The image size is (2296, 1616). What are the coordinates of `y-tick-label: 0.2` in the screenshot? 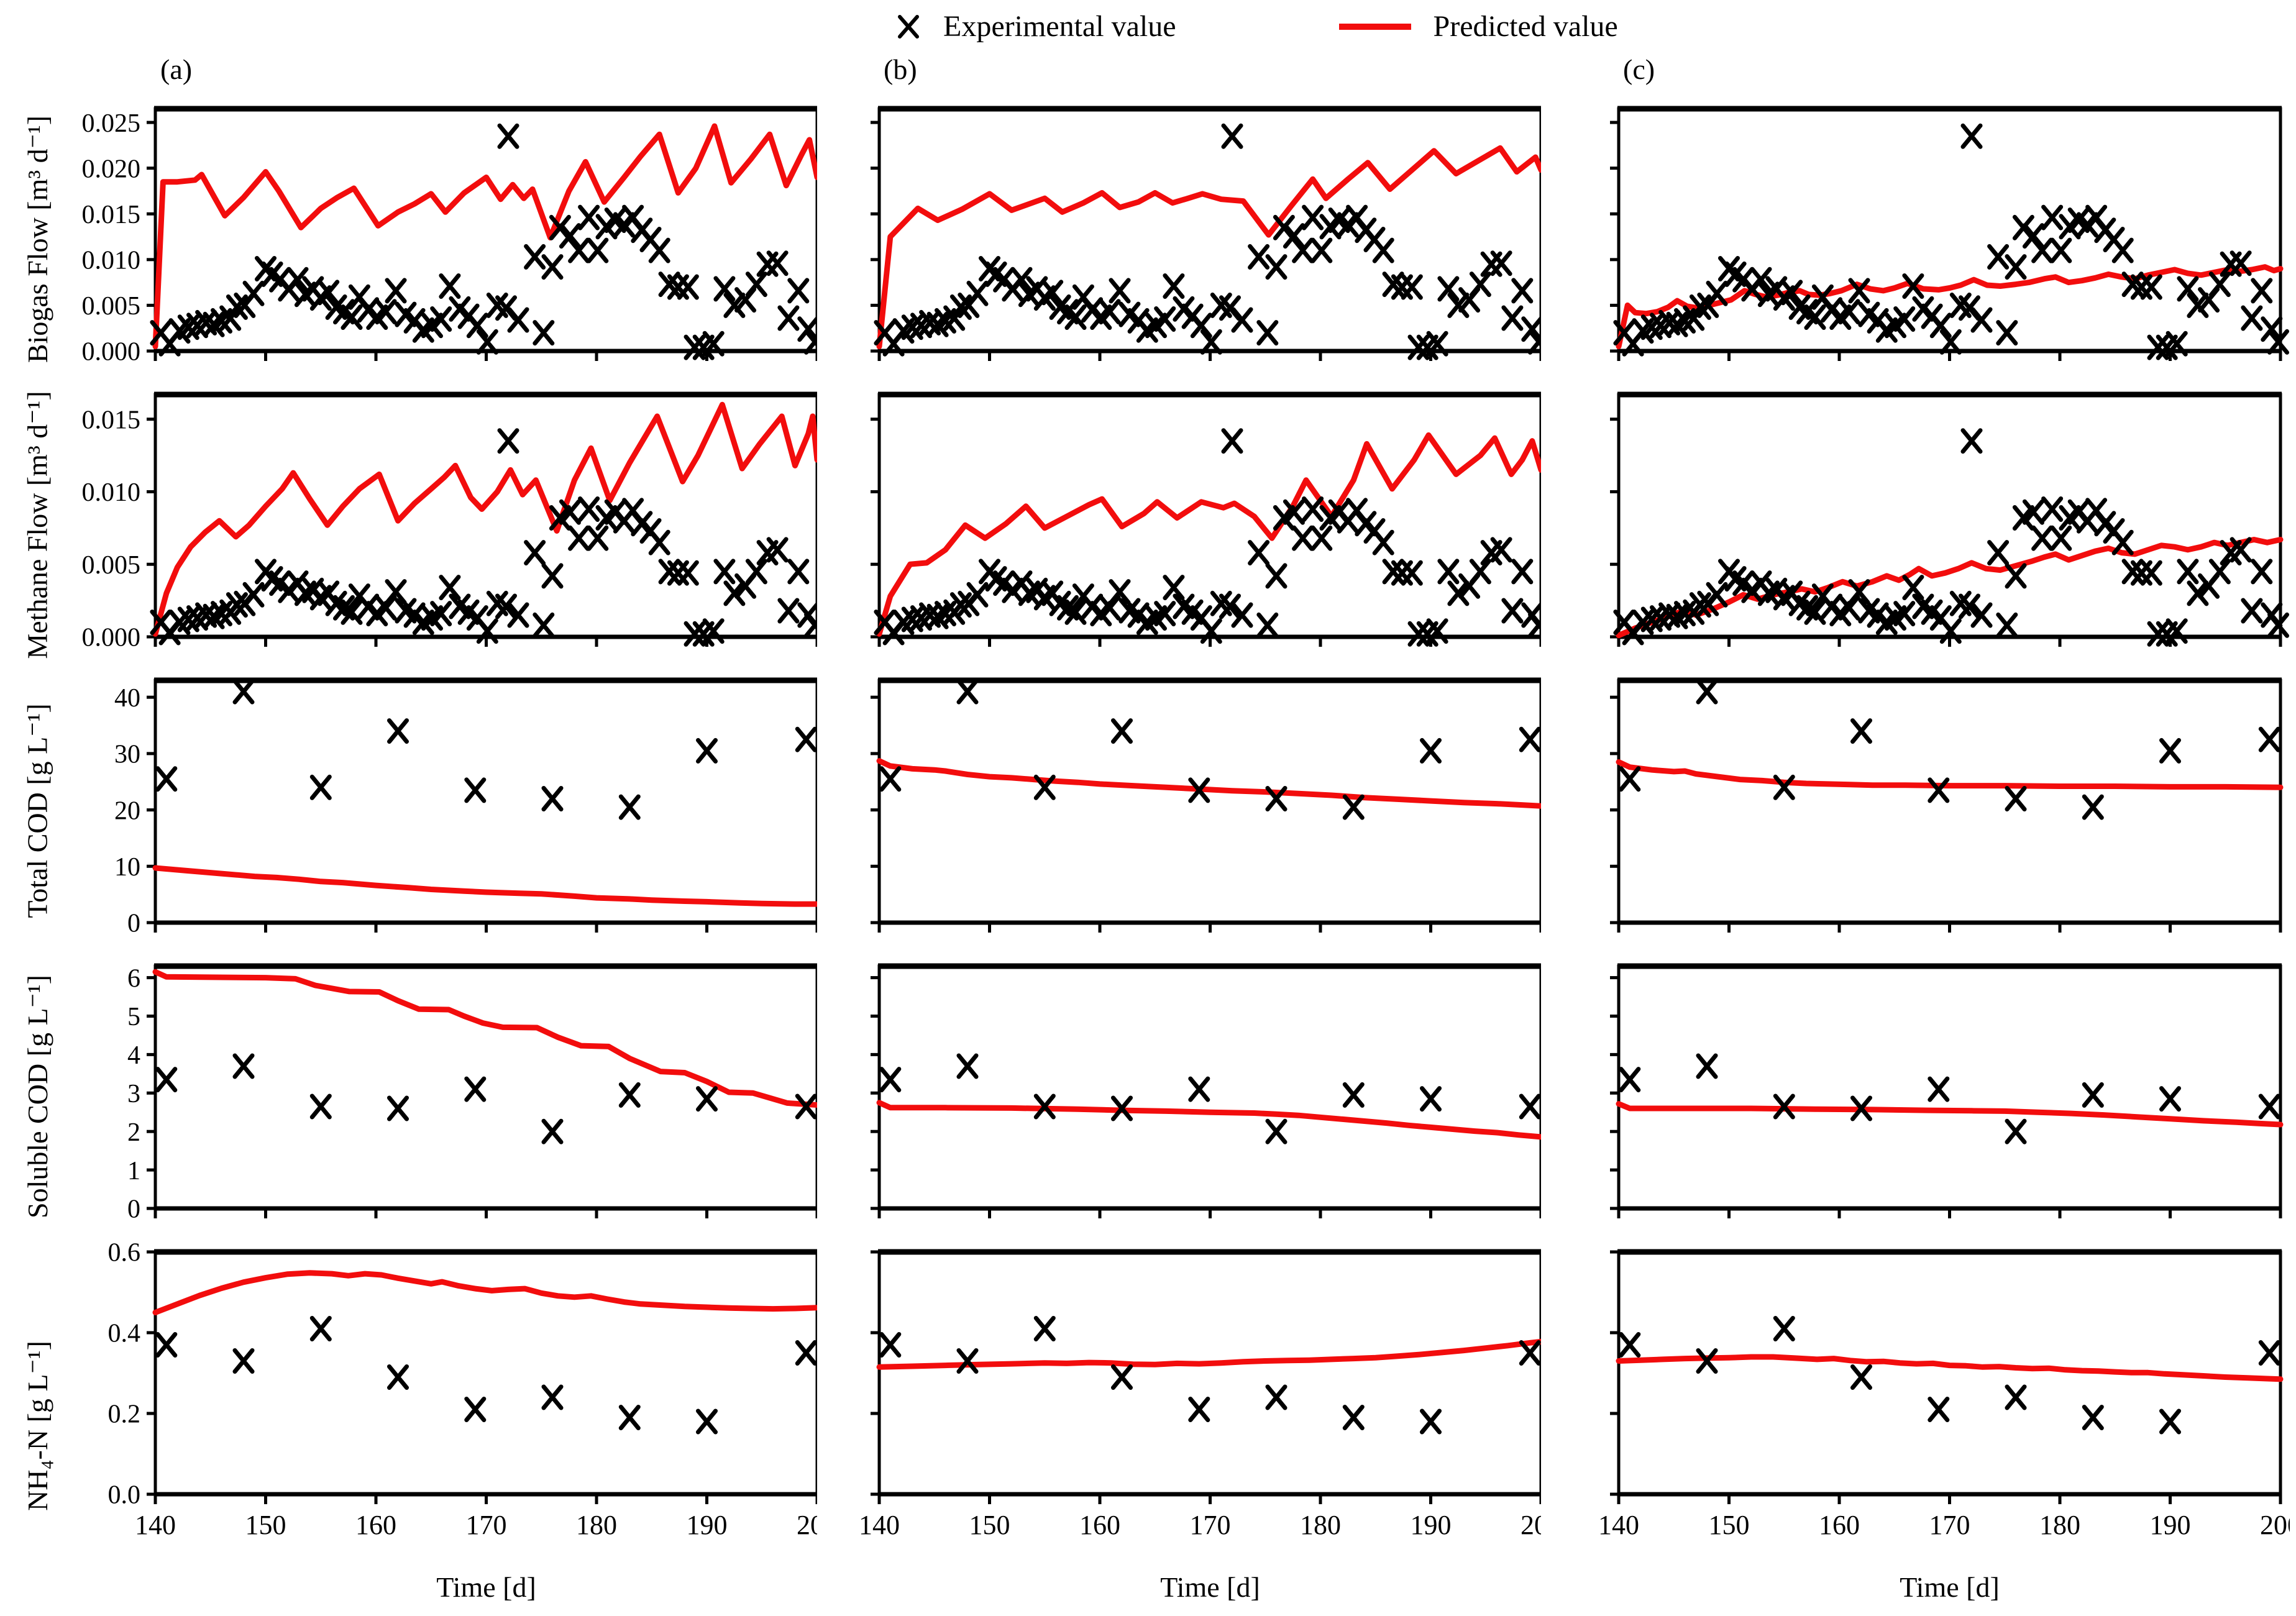 It's located at (124, 1415).